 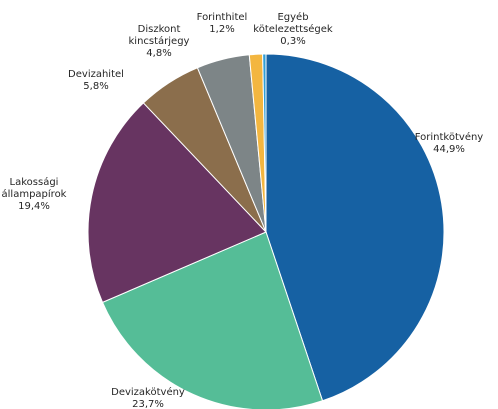 I want to click on pie-slice-egyeb-kotelezettsegek, so click(x=264, y=143).